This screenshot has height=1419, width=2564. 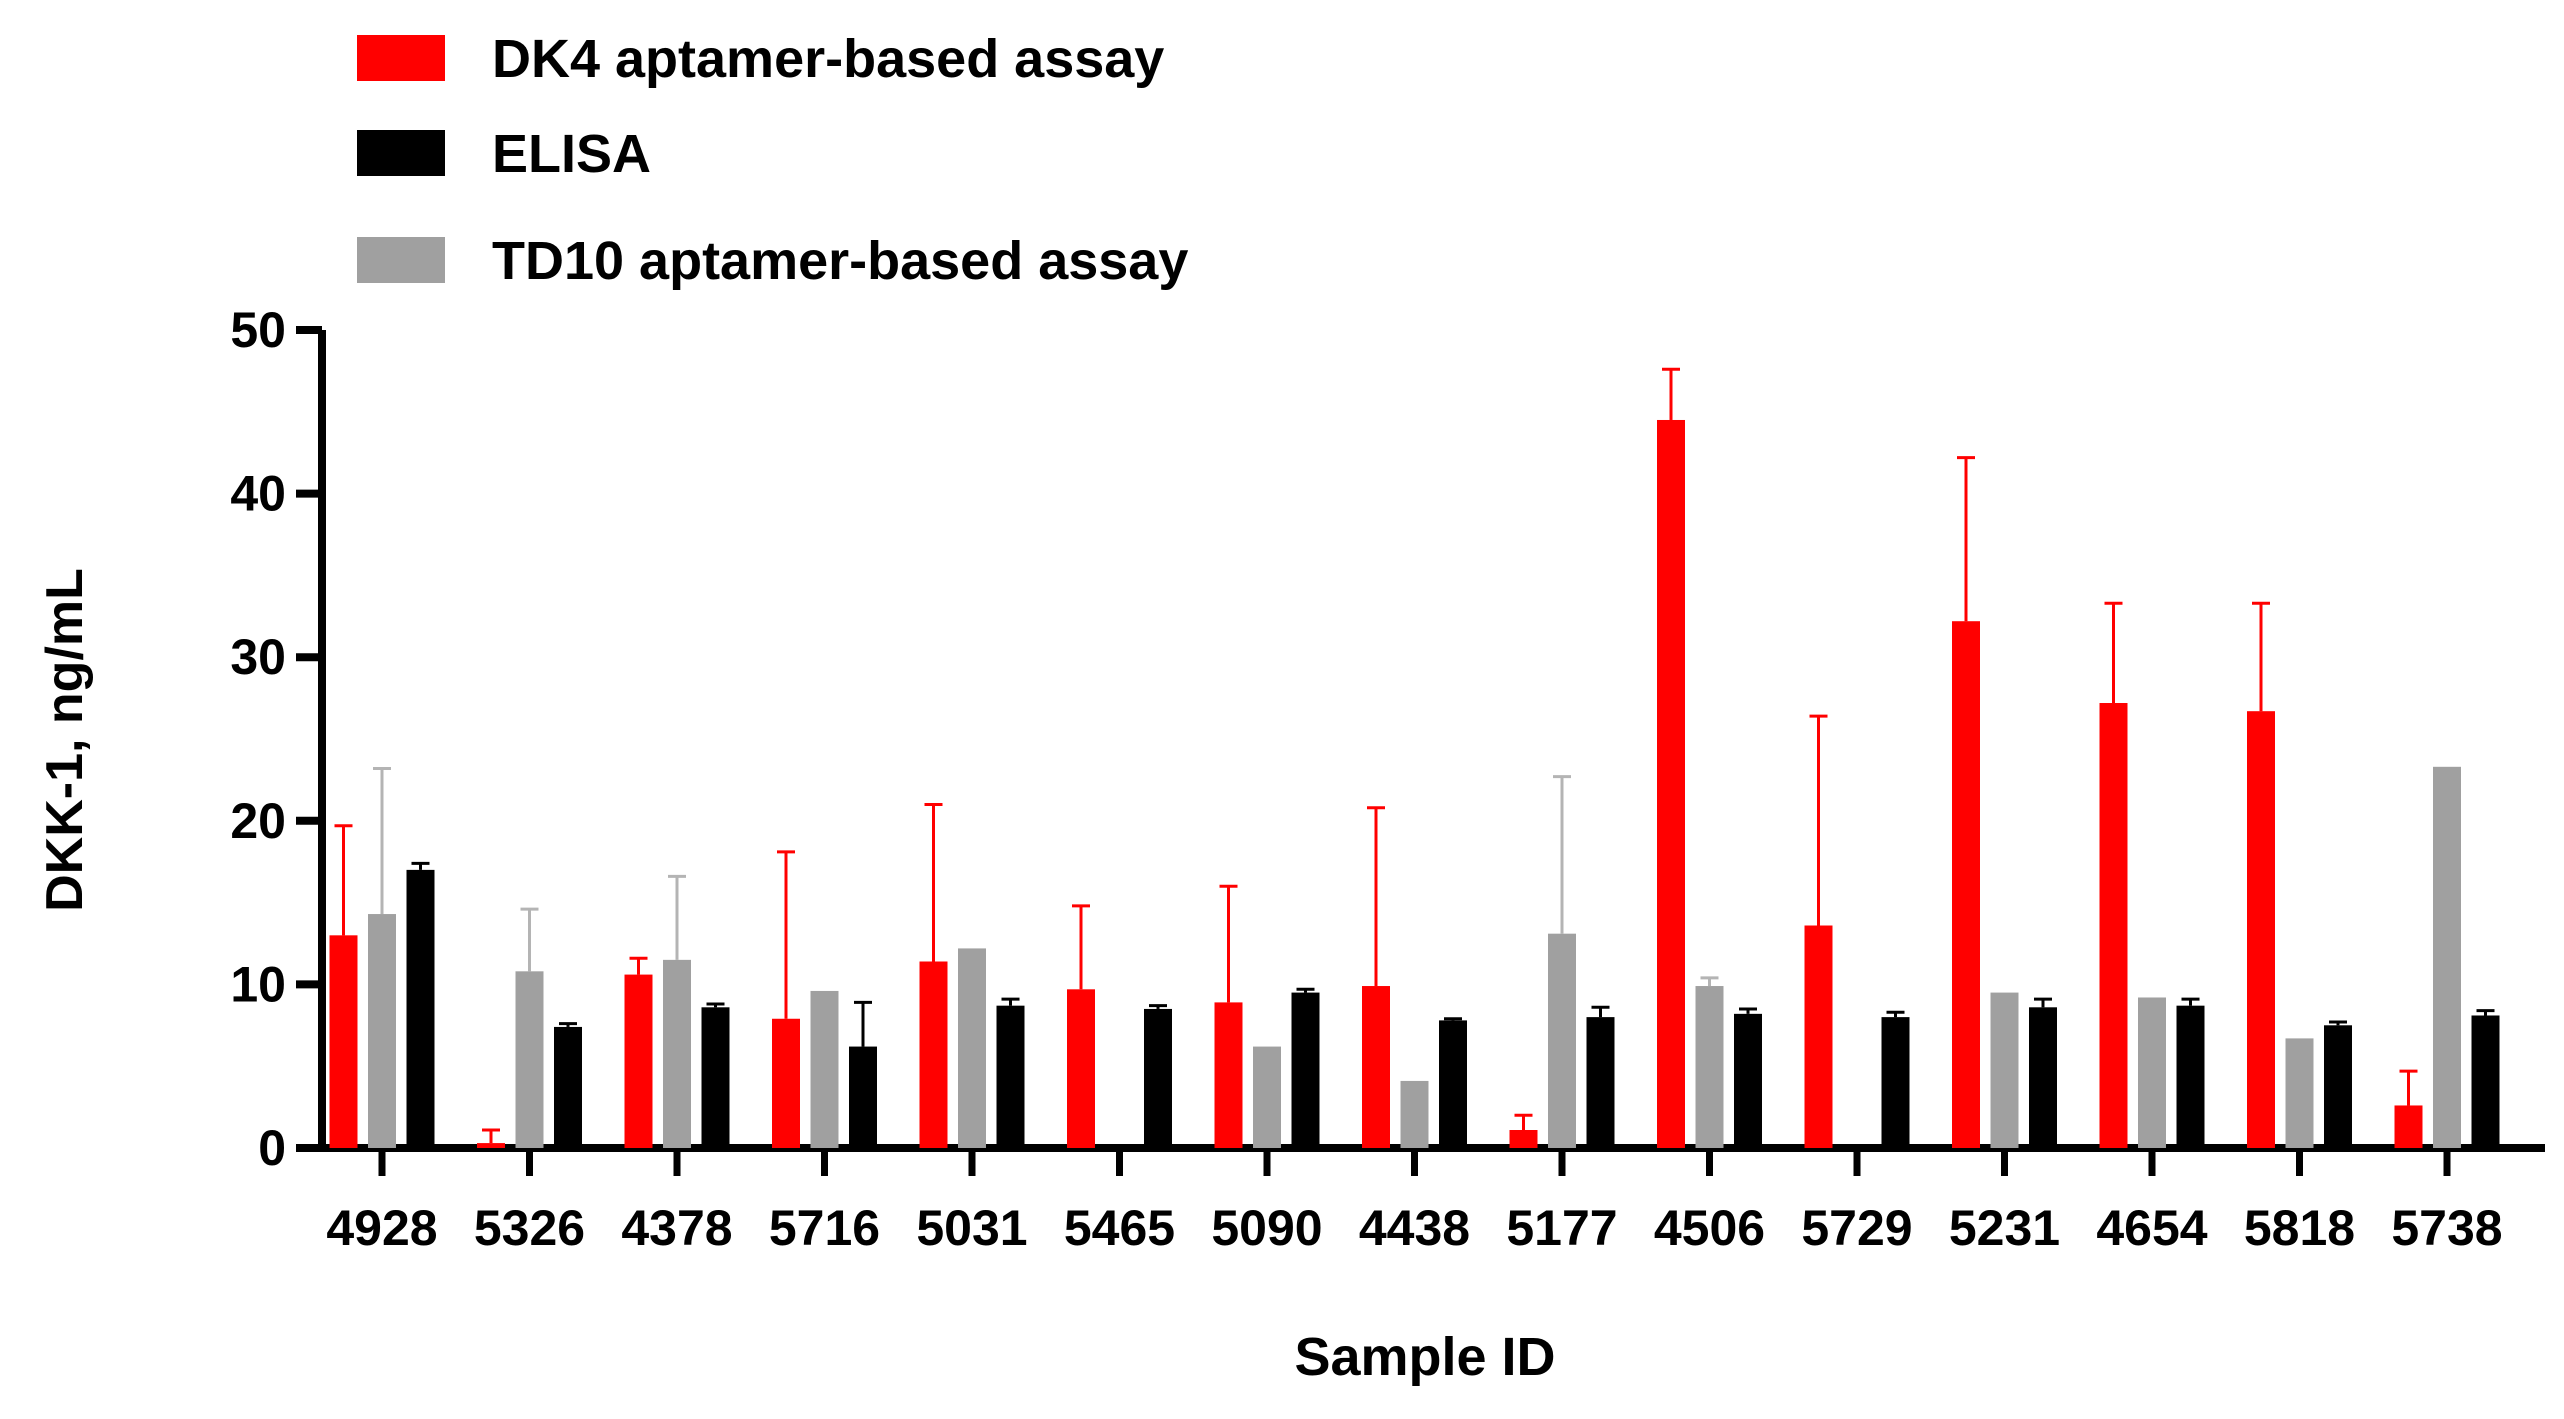 What do you see at coordinates (1561, 1228) in the screenshot?
I see `x-tick-label: 5177` at bounding box center [1561, 1228].